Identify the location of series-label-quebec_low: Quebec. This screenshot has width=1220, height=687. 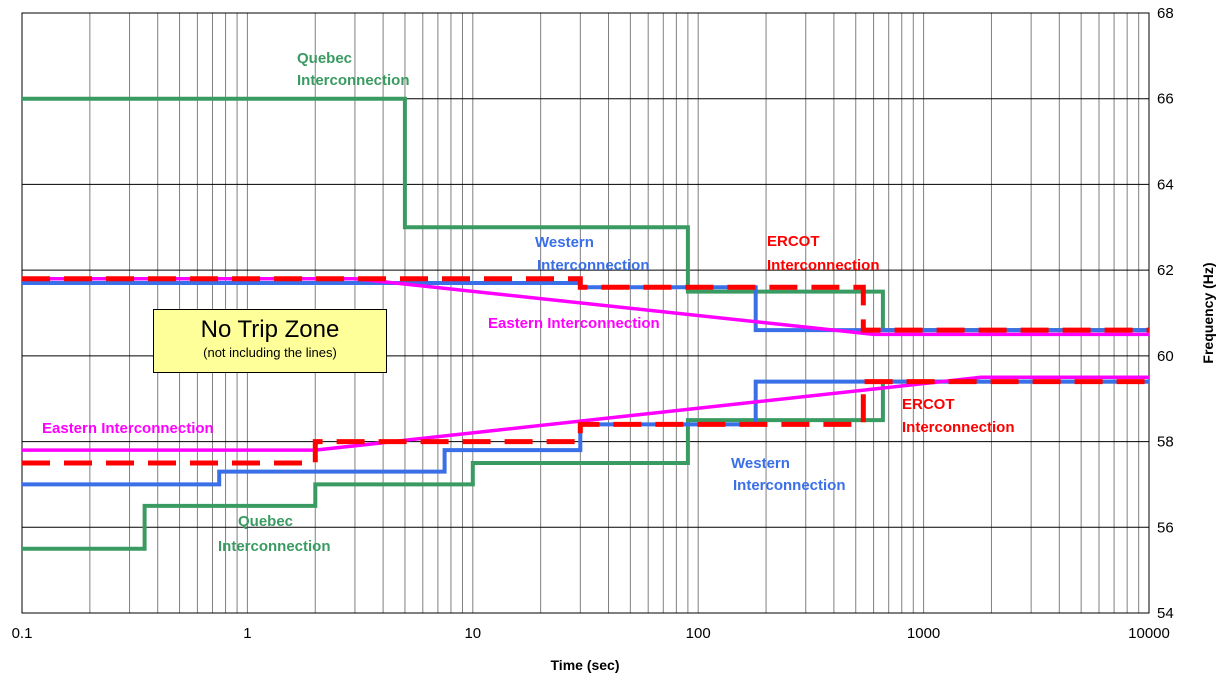
(265, 521).